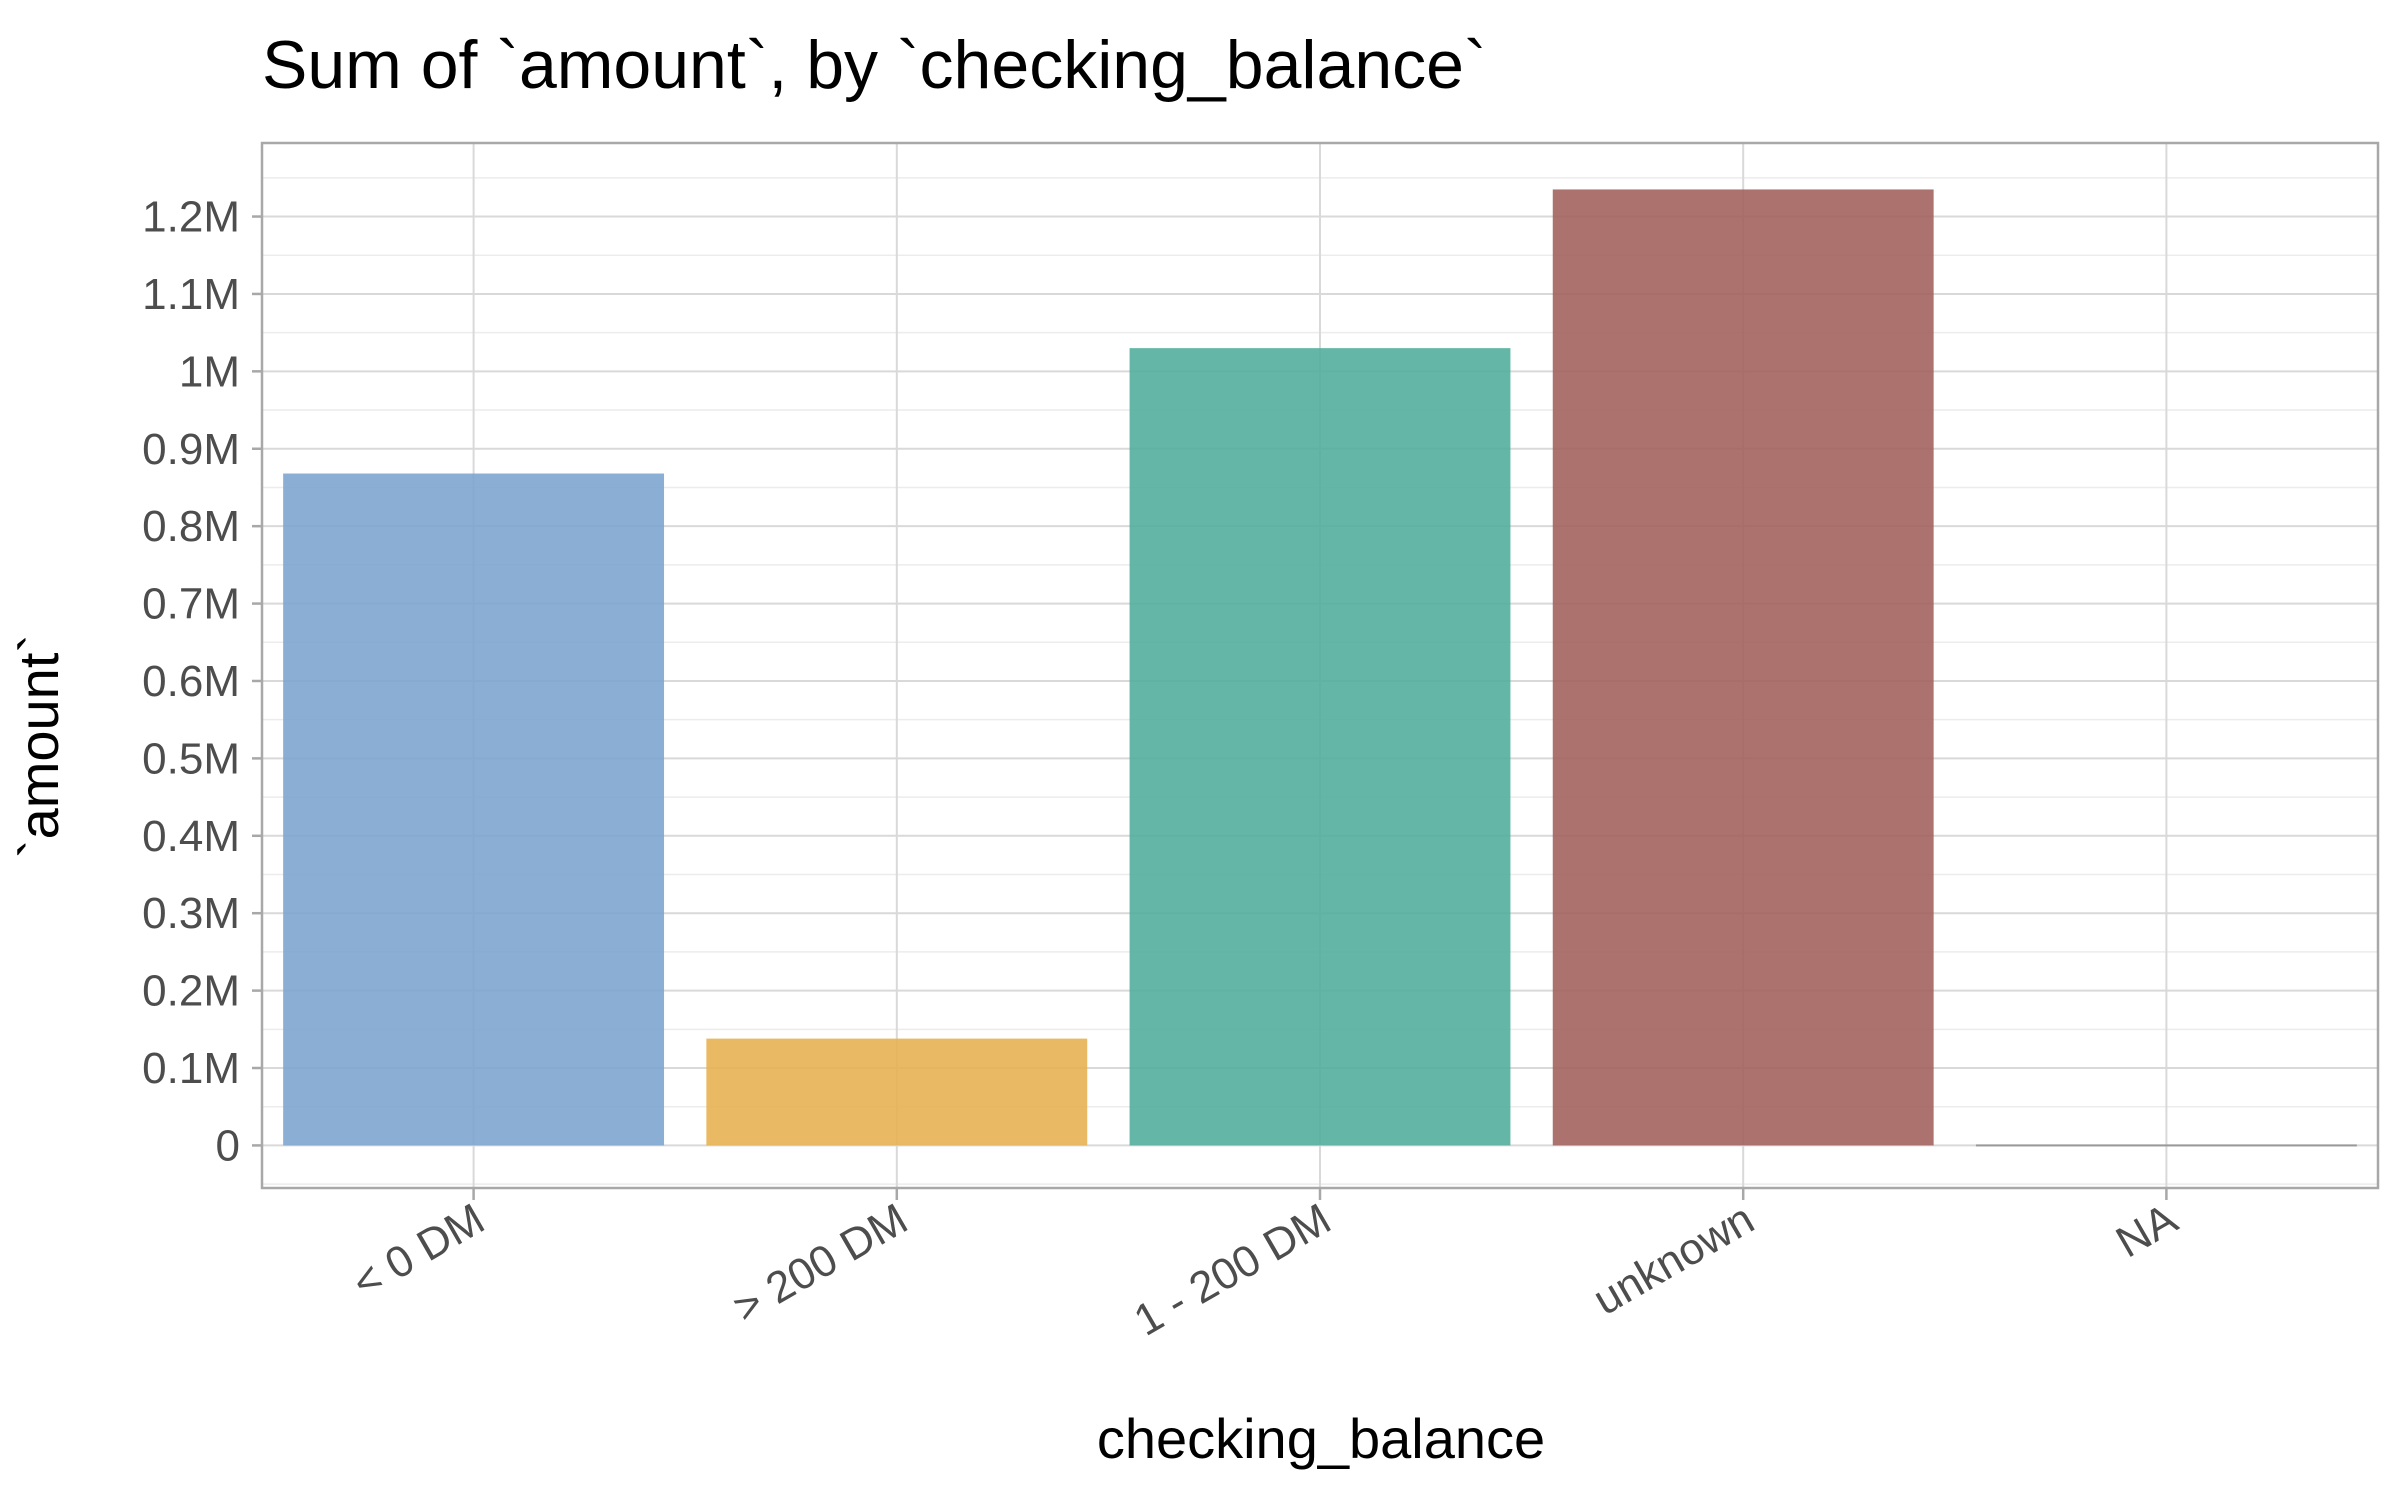 The height and width of the screenshot is (1500, 2400). Describe the element at coordinates (820, 1263) in the screenshot. I see `x-tick-label: > 200 DM` at that location.